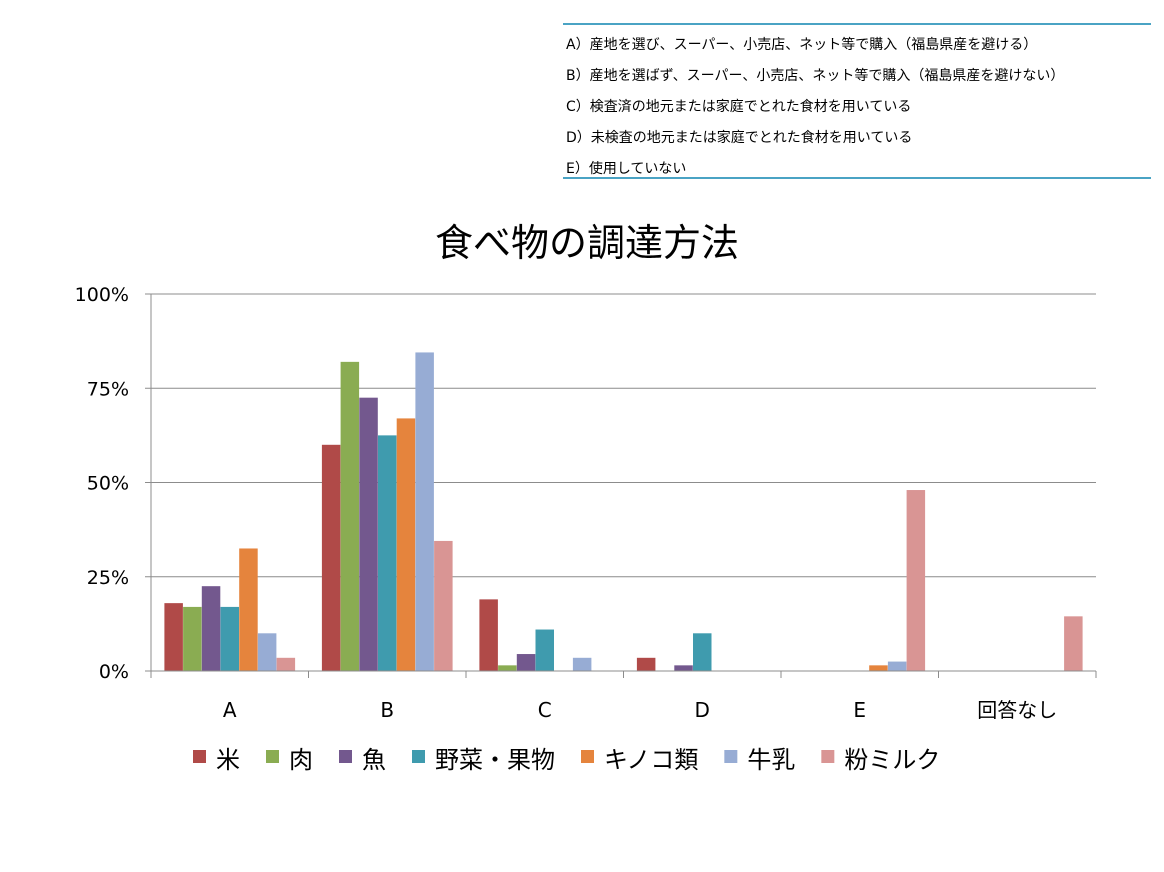 This screenshot has width=1164, height=872. Describe the element at coordinates (587, 243) in the screenshot. I see `chart-title: 食べ物の調達方法` at that location.